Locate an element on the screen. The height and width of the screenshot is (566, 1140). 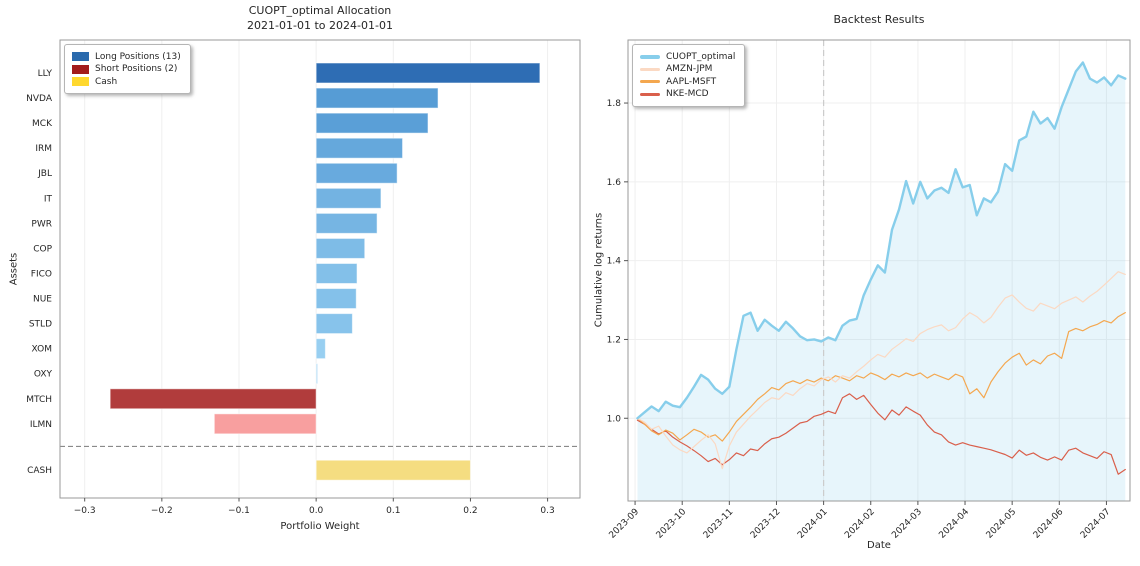
legend-item-aapl-msft: AAPL-MSFT is located at coordinates (687, 82).